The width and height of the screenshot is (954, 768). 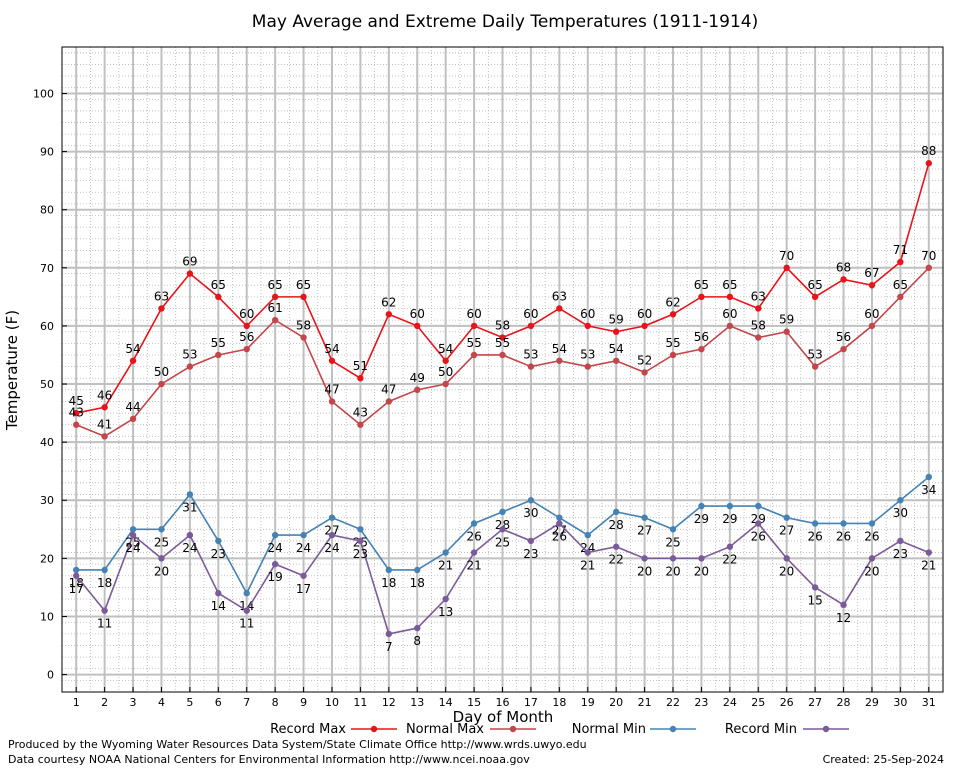 I want to click on x-tick-label: 26, so click(x=787, y=702).